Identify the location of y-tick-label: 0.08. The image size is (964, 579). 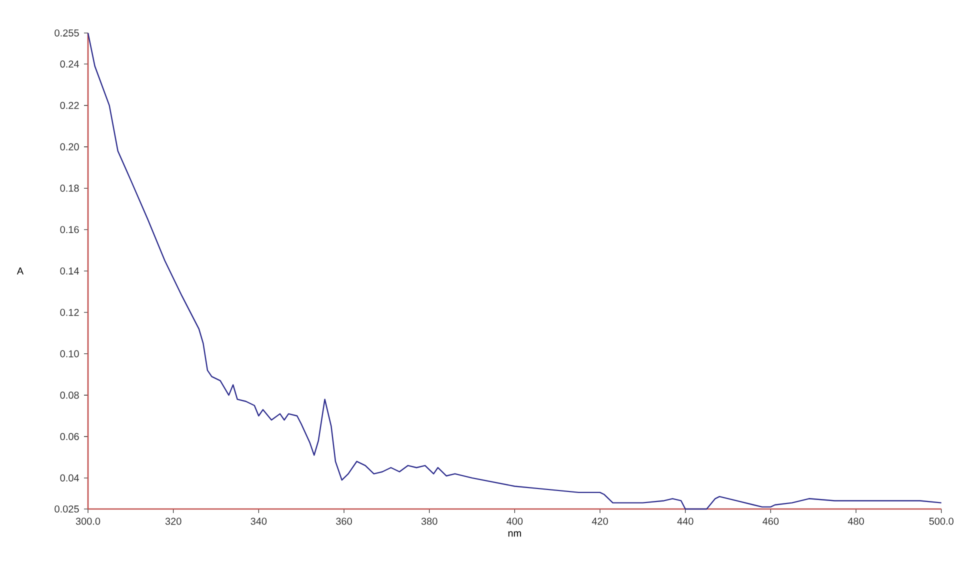
(69, 395).